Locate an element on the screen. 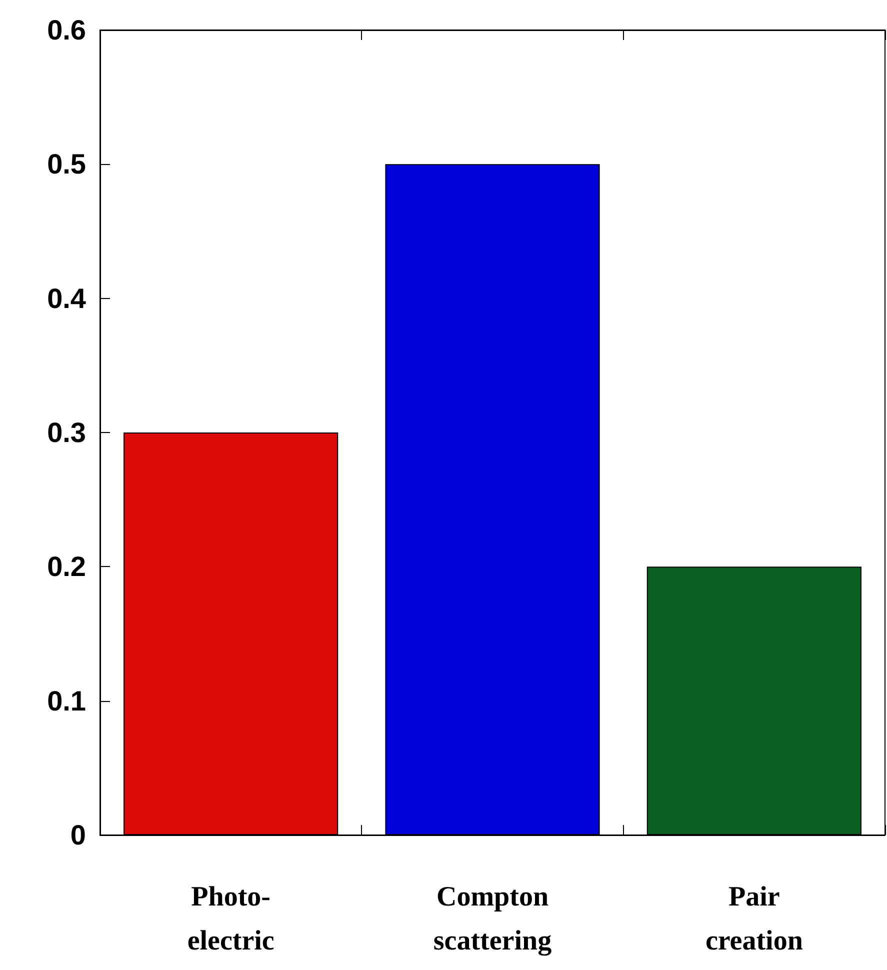 The width and height of the screenshot is (887, 970). y-tick-label: 0.5 is located at coordinates (66, 164).